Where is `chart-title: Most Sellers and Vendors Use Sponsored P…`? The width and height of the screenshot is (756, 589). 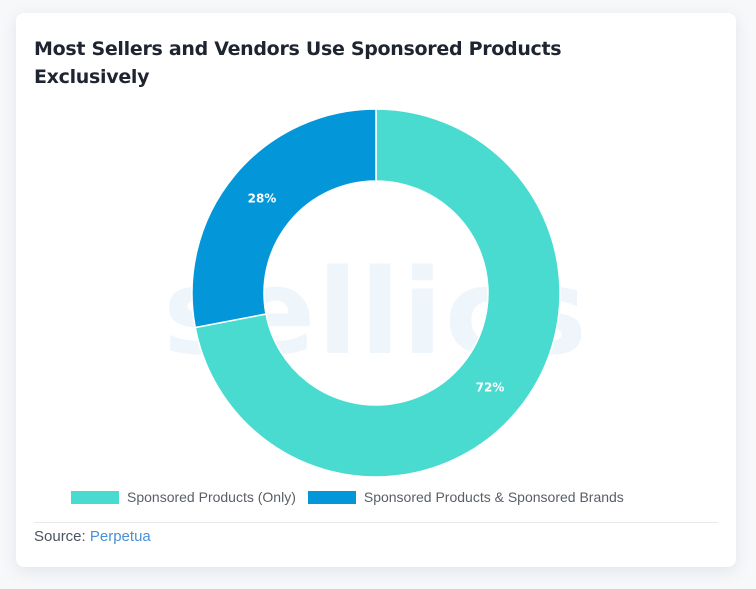 chart-title: Most Sellers and Vendors Use Sponsored P… is located at coordinates (298, 63).